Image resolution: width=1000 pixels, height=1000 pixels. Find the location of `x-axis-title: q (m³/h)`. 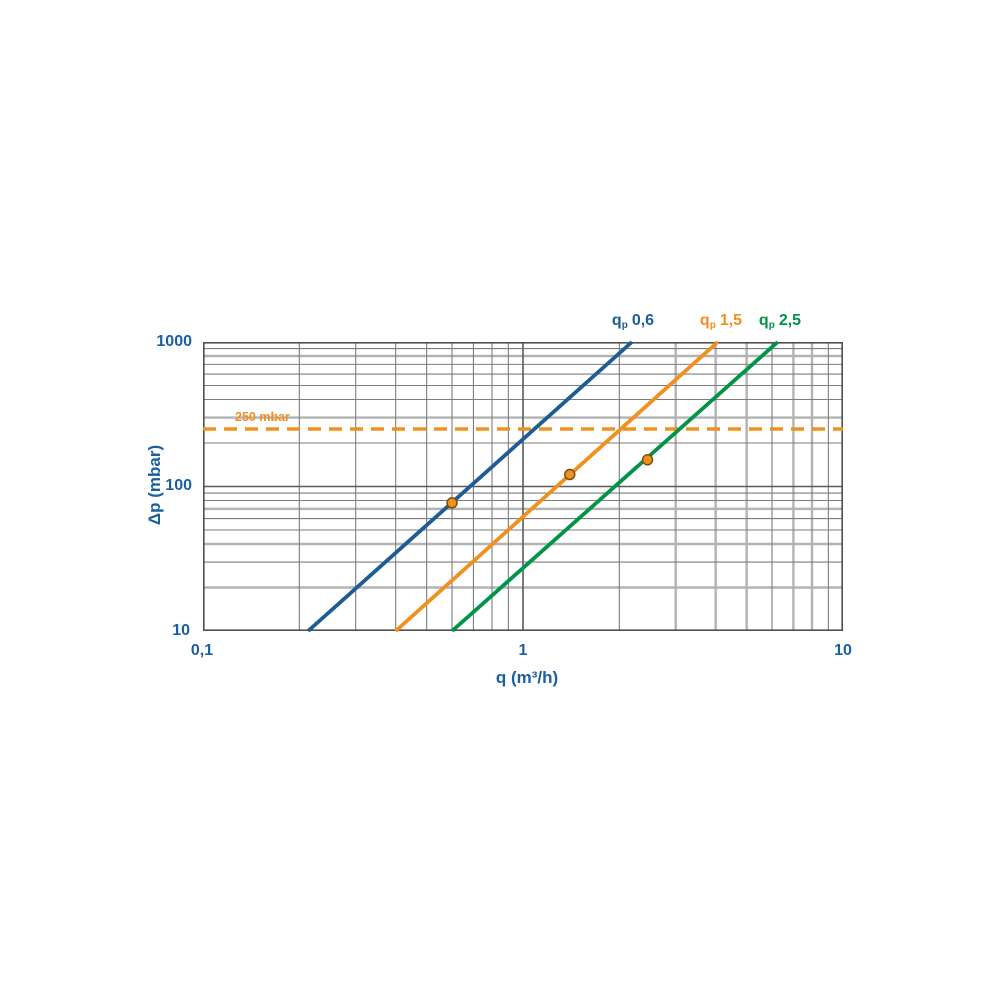

x-axis-title: q (m³/h) is located at coordinates (527, 677).